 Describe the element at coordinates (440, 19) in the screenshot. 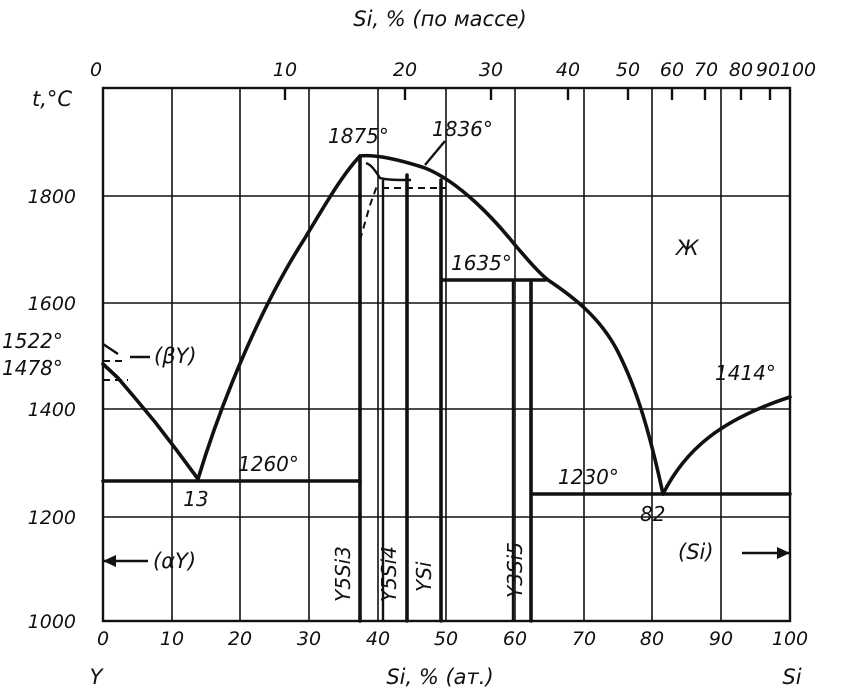

I see `top-axis-title: Si, % (по массе)` at that location.